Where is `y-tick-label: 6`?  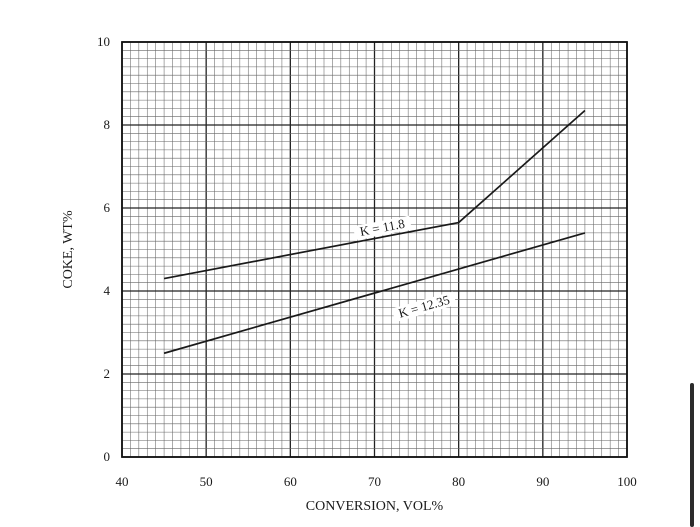
y-tick-label: 6 is located at coordinates (107, 207).